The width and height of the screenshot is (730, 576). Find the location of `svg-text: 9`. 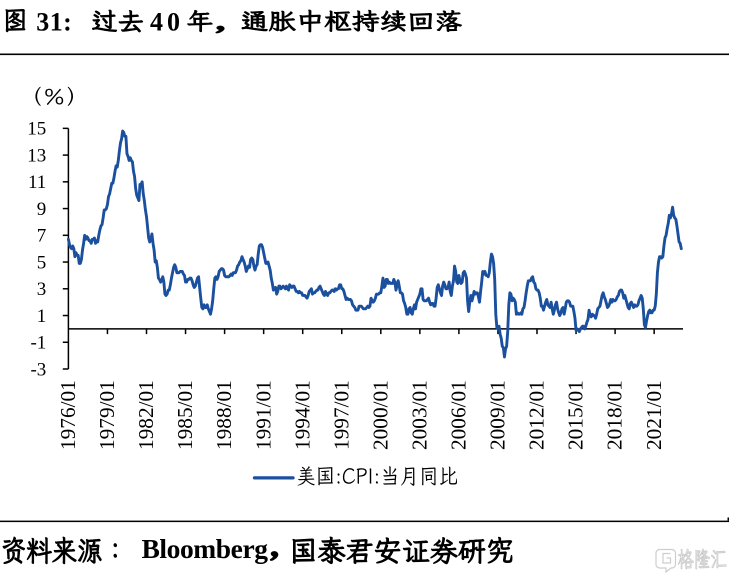

svg-text: 9 is located at coordinates (42, 209).